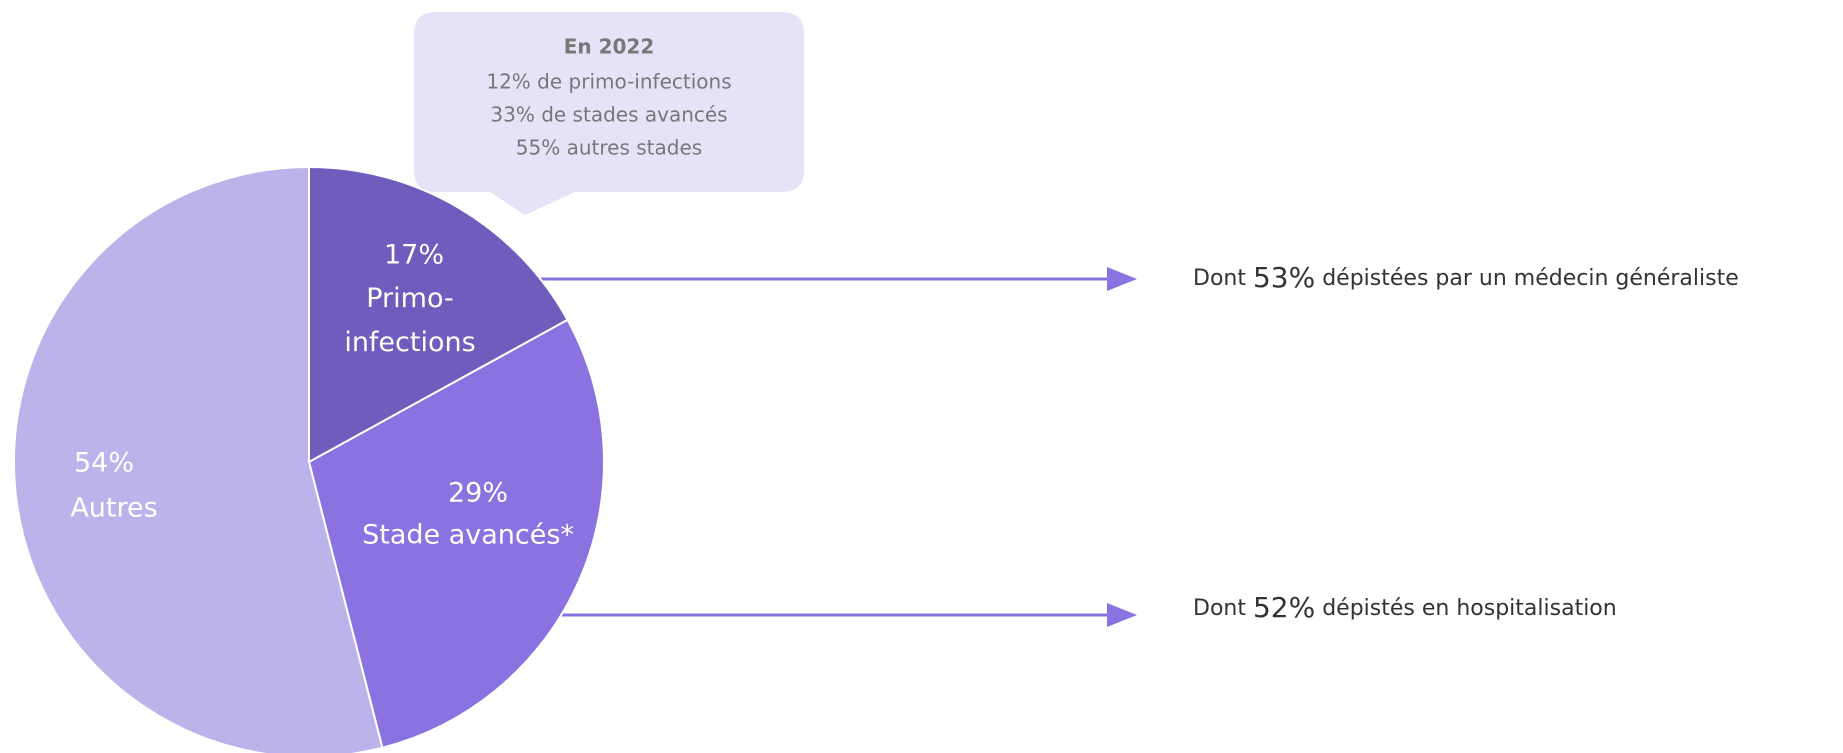 The width and height of the screenshot is (1843, 753). Describe the element at coordinates (409, 320) in the screenshot. I see `category-label: Primo-infections` at that location.